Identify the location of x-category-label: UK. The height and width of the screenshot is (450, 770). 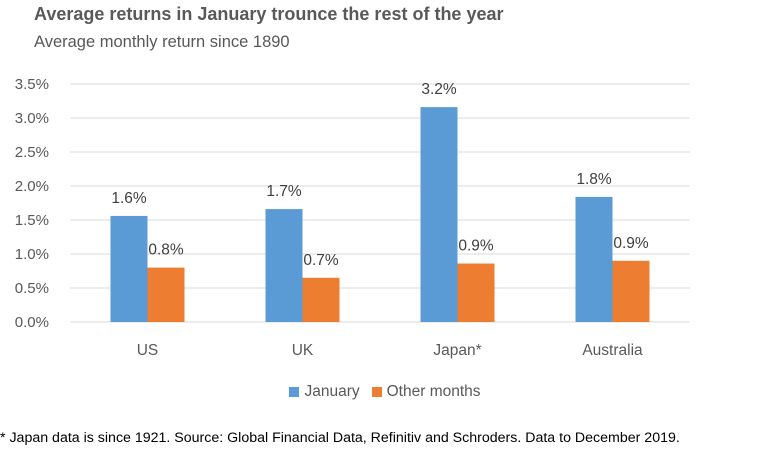
(303, 350).